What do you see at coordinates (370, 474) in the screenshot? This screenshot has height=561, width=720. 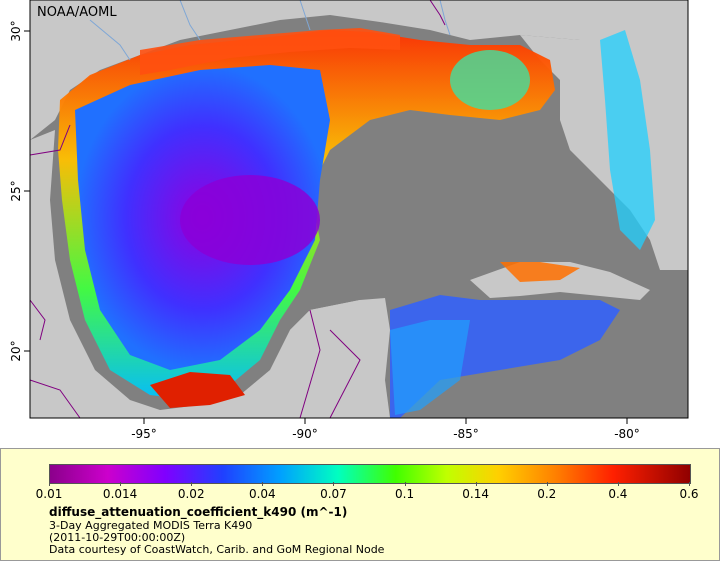 I see `colorbar` at bounding box center [370, 474].